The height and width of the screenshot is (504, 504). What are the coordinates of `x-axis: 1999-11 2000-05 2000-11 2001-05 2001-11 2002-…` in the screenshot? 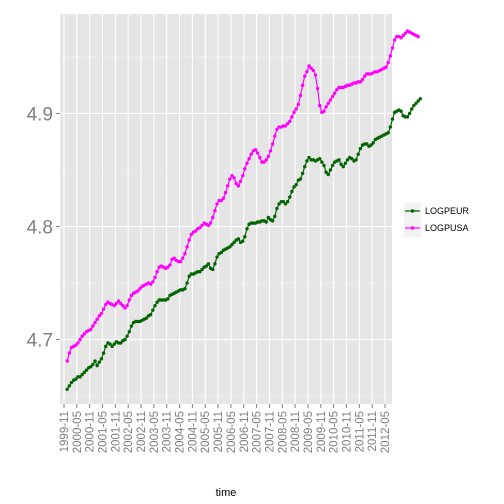 It's located at (225, 428).